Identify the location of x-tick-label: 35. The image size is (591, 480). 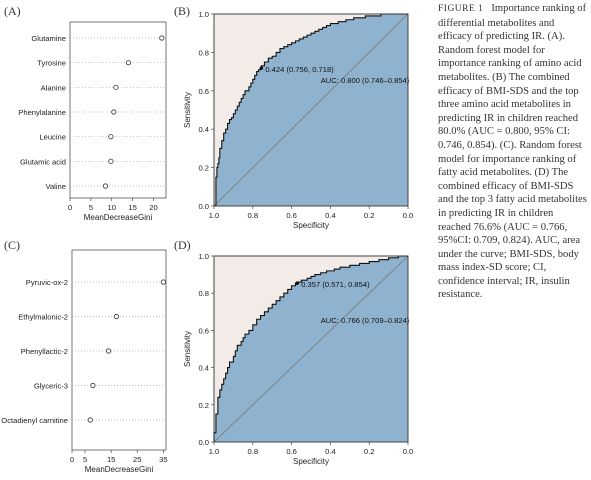
(163, 459).